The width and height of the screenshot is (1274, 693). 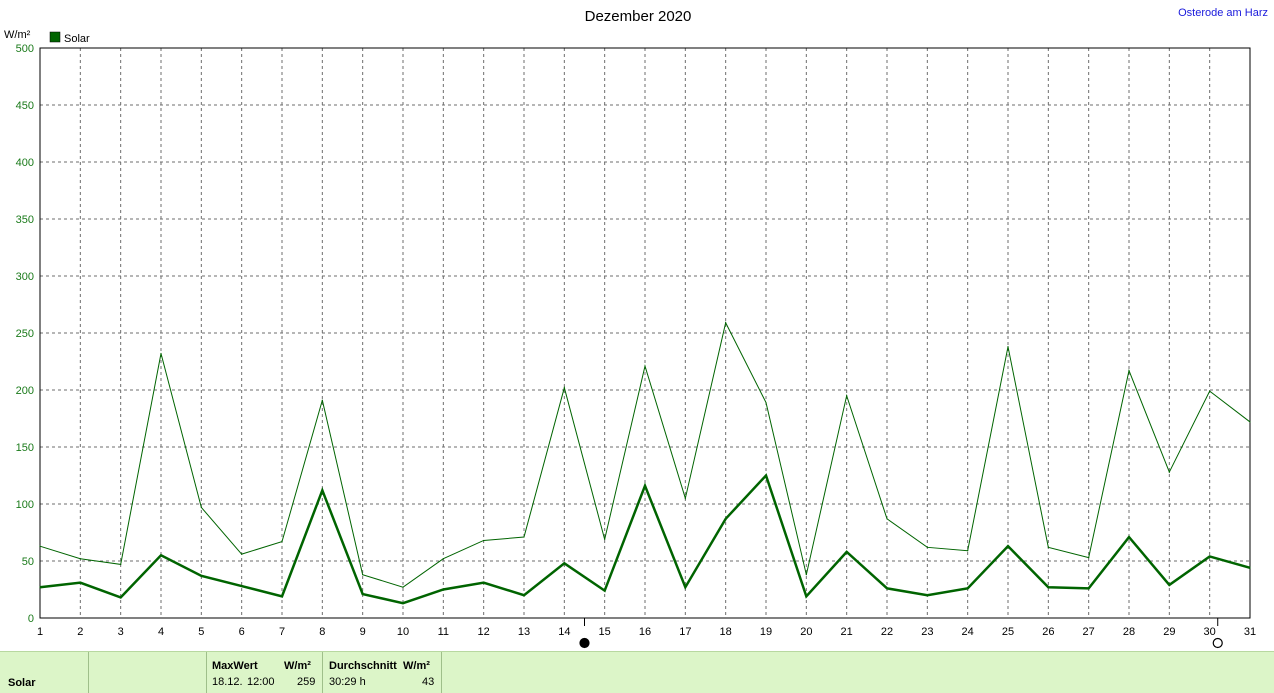 What do you see at coordinates (80, 632) in the screenshot?
I see `x-tick-label: 2` at bounding box center [80, 632].